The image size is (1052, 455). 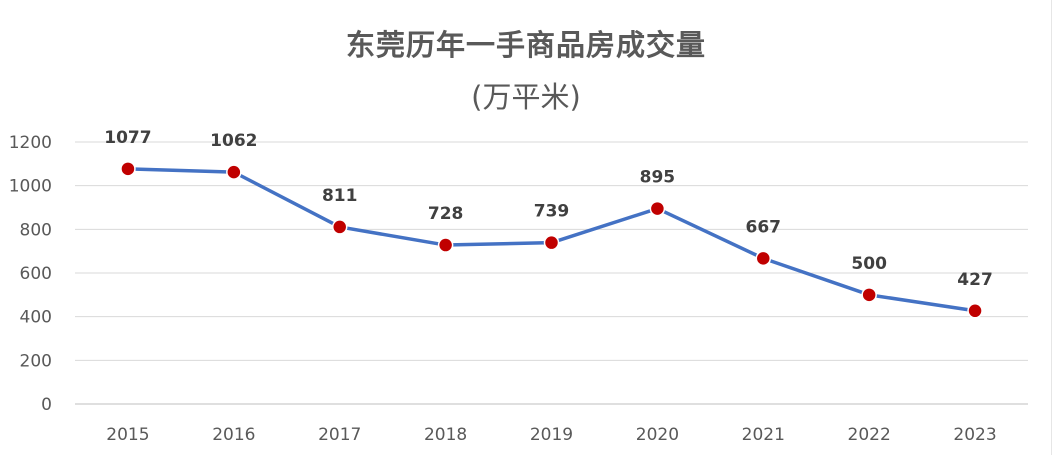 I want to click on x-tick-label: 2017, so click(x=339, y=435).